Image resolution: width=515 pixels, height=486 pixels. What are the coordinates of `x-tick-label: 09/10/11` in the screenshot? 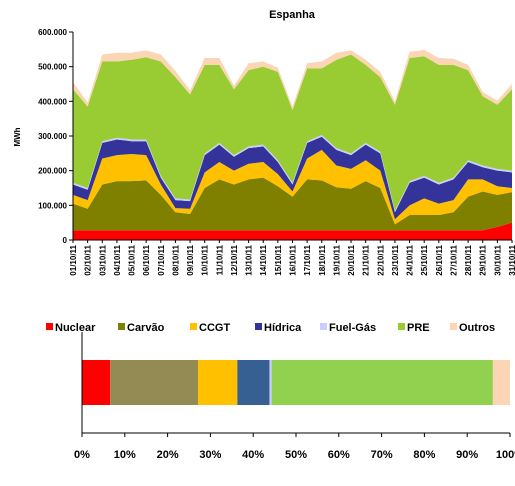 It's located at (190, 259).